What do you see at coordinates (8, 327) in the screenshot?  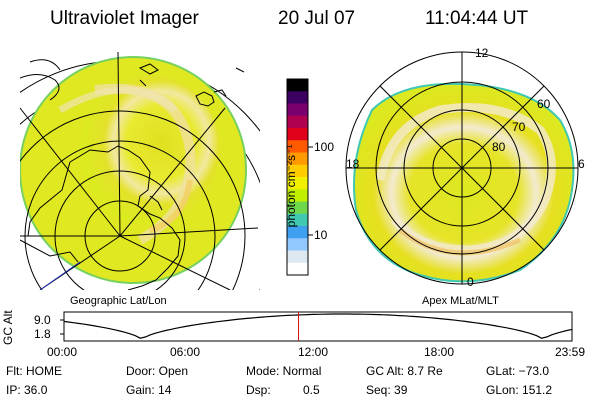 I see `timeline-ylabel: GC Alt` at bounding box center [8, 327].